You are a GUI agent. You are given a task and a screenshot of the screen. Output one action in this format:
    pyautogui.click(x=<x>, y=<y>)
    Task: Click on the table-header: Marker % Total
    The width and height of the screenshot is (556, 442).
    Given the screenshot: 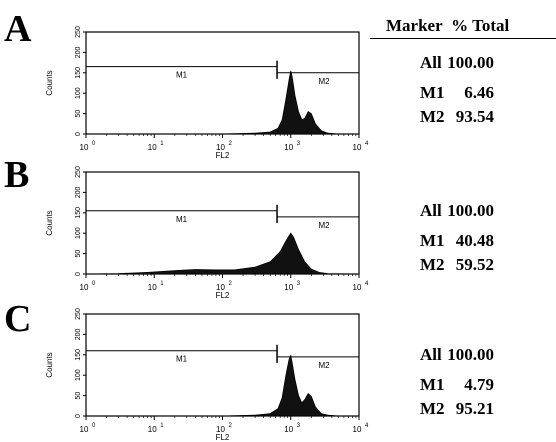 What is the action you would take?
    pyautogui.click(x=447, y=26)
    